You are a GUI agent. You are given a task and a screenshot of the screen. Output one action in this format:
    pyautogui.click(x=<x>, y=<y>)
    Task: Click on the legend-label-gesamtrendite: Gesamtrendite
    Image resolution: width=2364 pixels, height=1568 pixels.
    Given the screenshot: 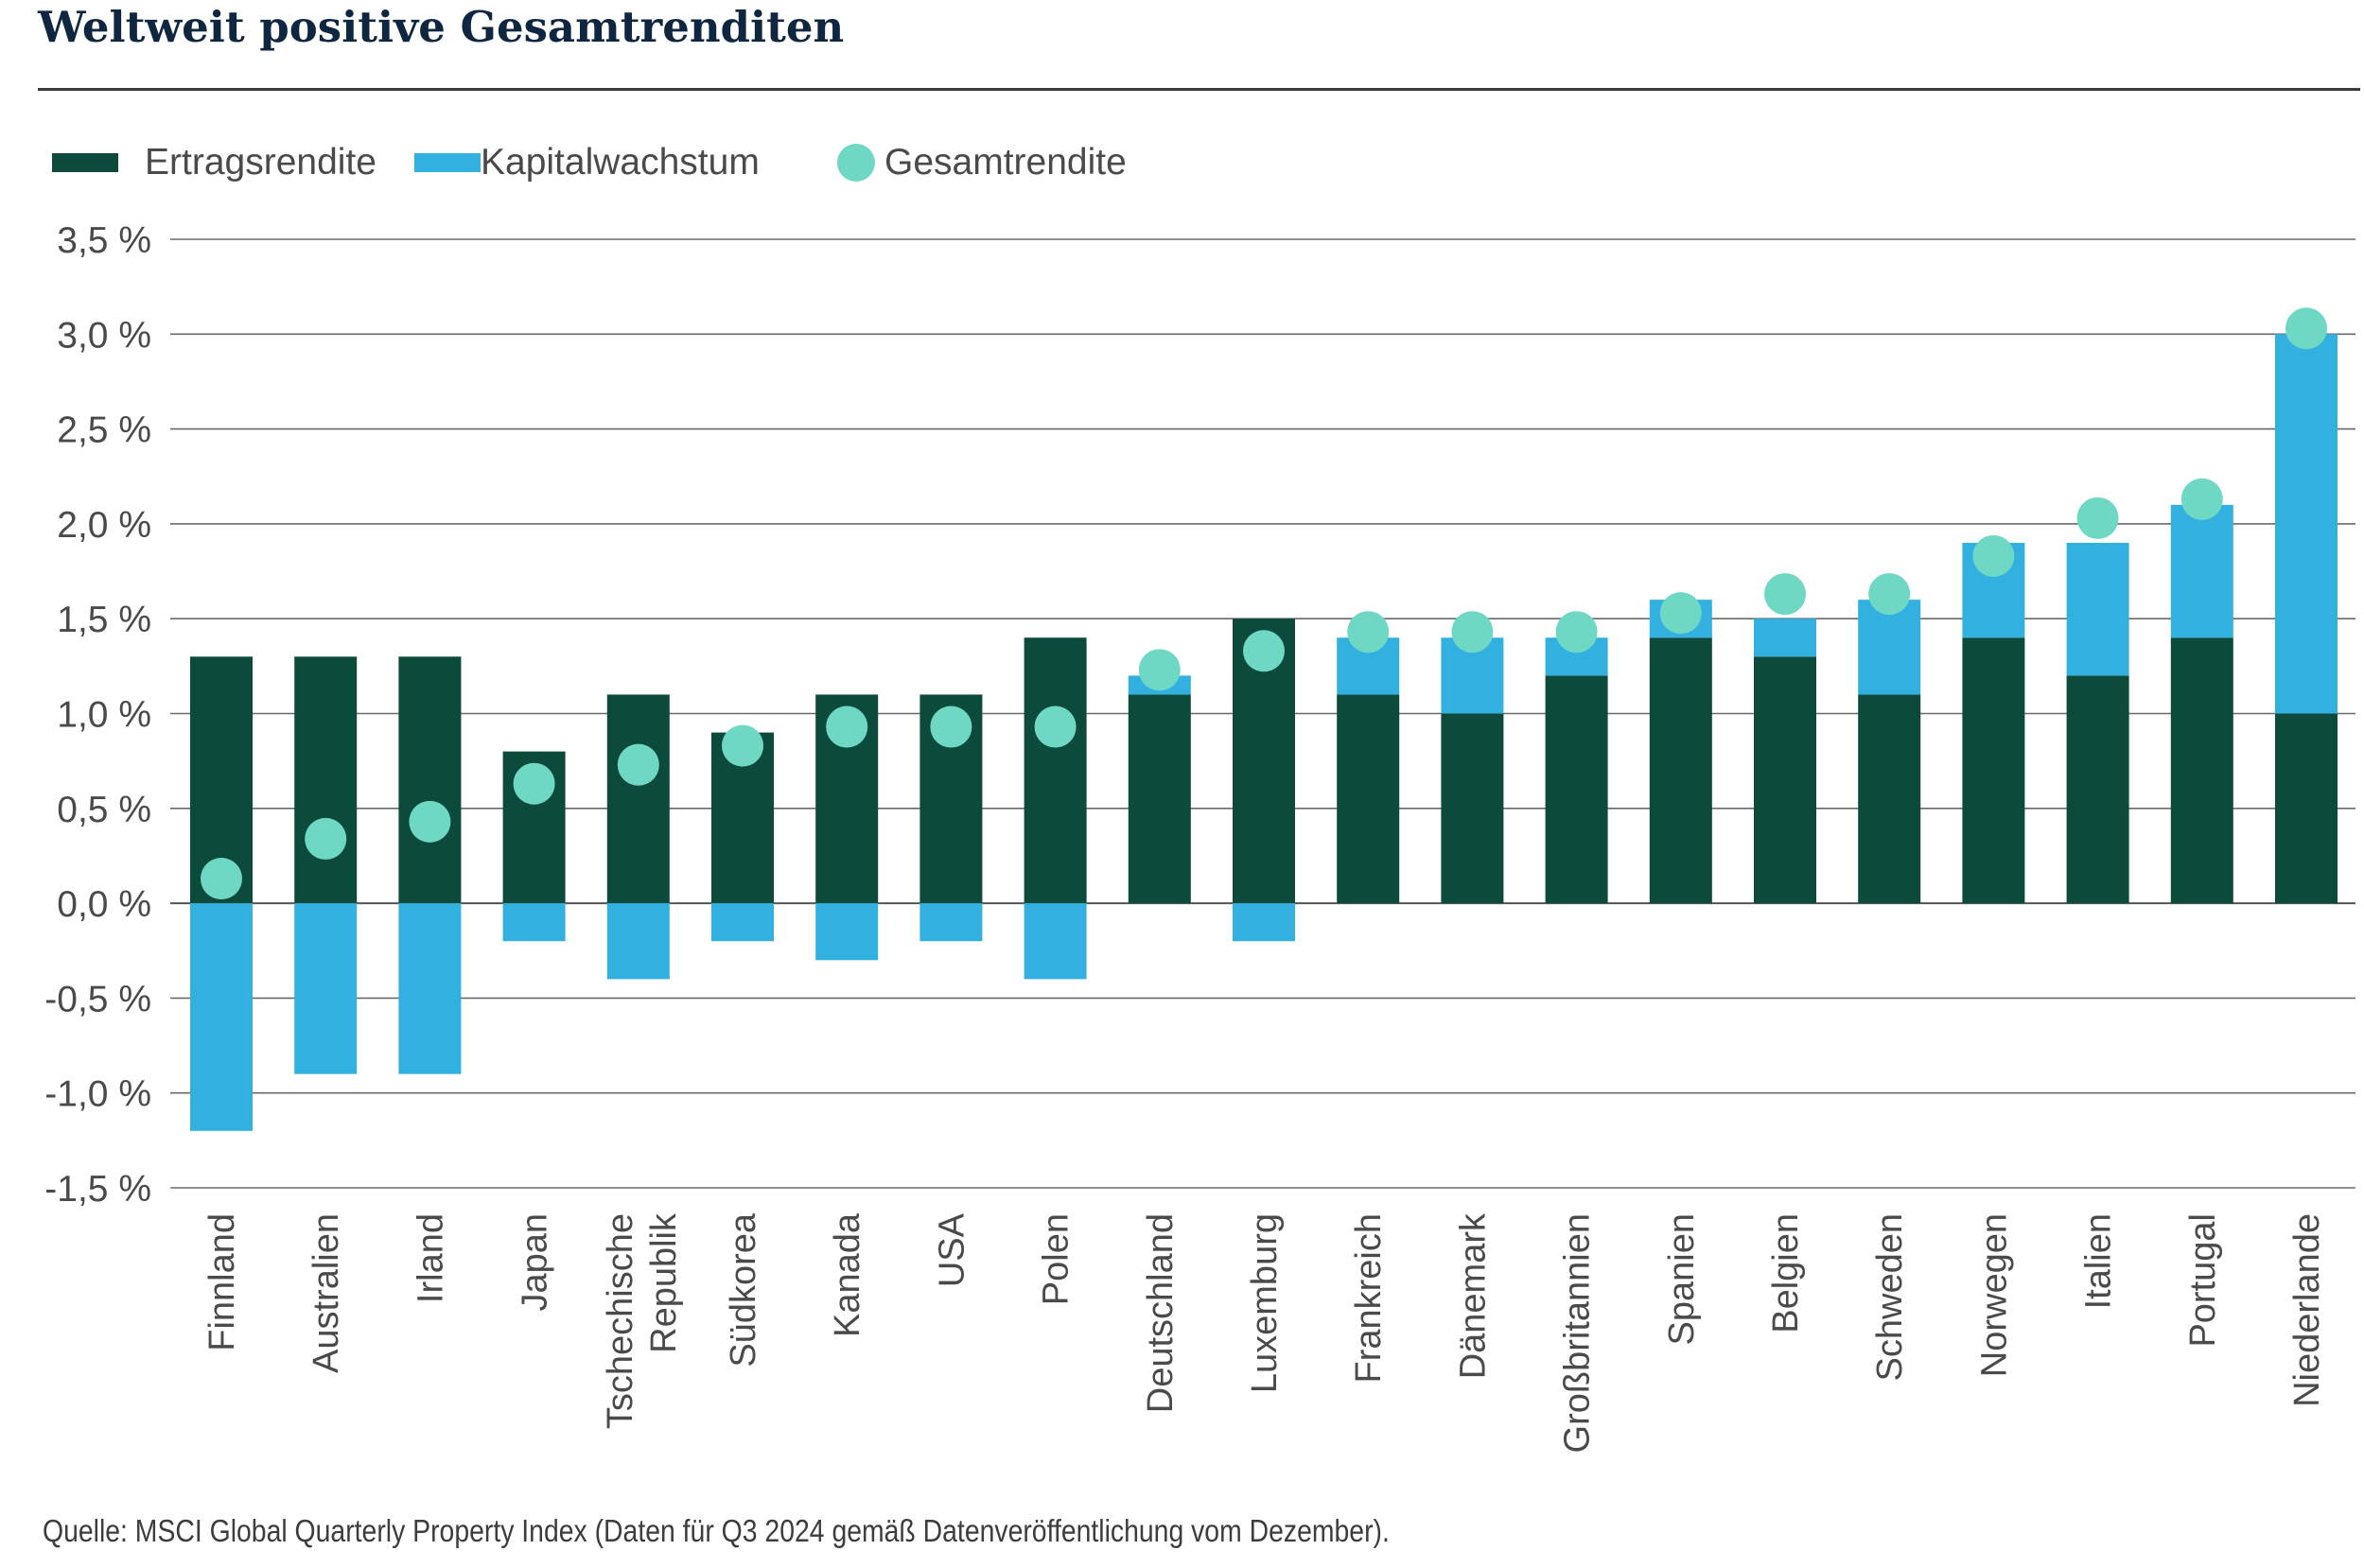 What is the action you would take?
    pyautogui.click(x=1005, y=163)
    